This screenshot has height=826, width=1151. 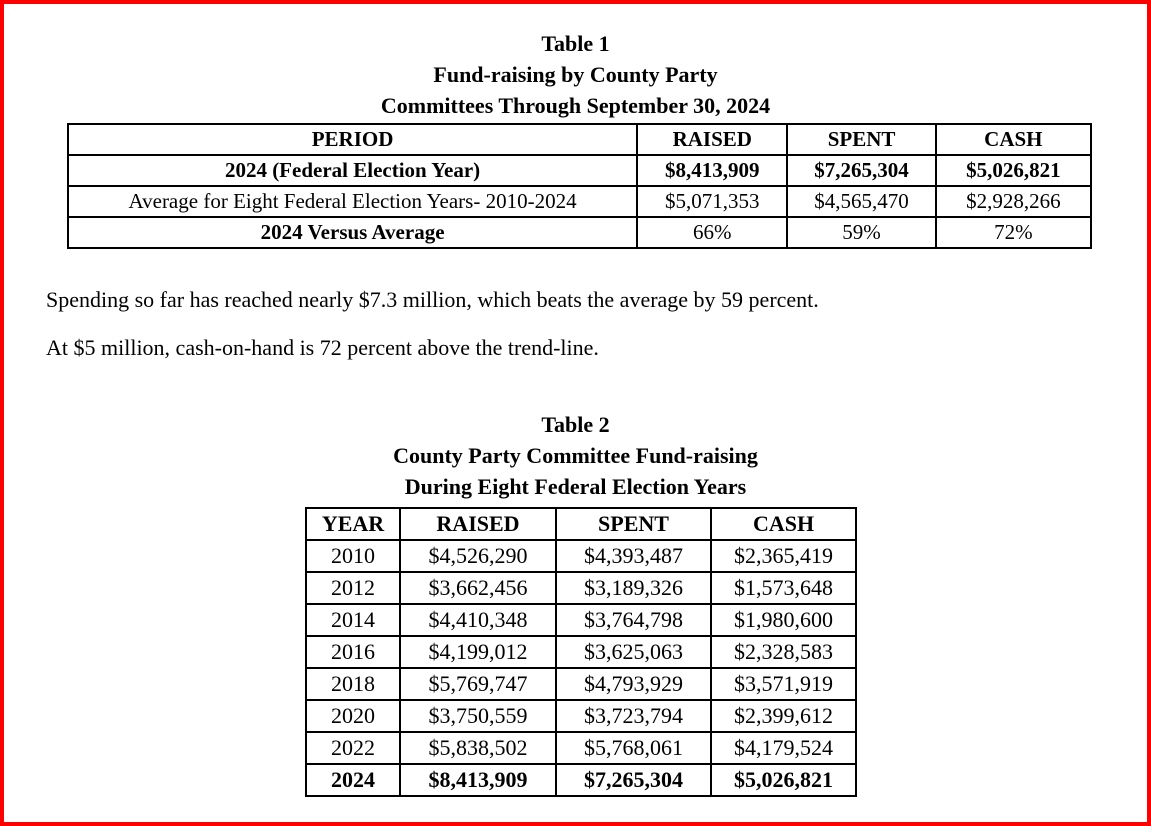 I want to click on table2-row-2014: 2014 $4,410,348 $3,764,798 $1,980,600, so click(x=581, y=620).